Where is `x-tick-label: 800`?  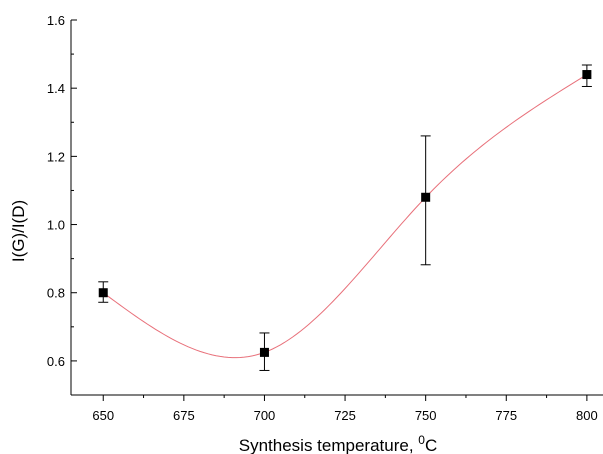 x-tick-label: 800 is located at coordinates (587, 415).